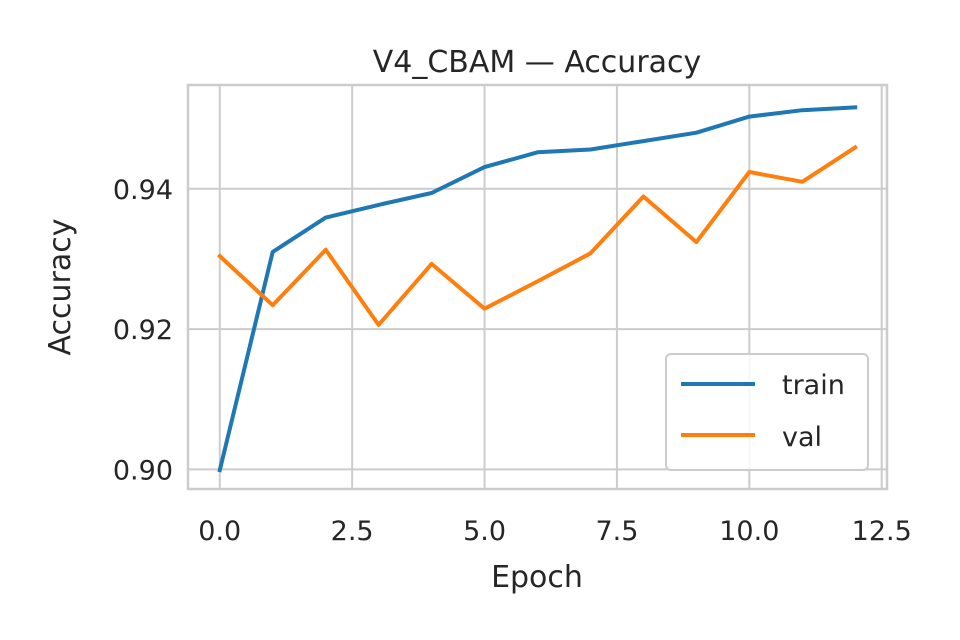  What do you see at coordinates (143, 190) in the screenshot?
I see `y-tick-label: 0.94` at bounding box center [143, 190].